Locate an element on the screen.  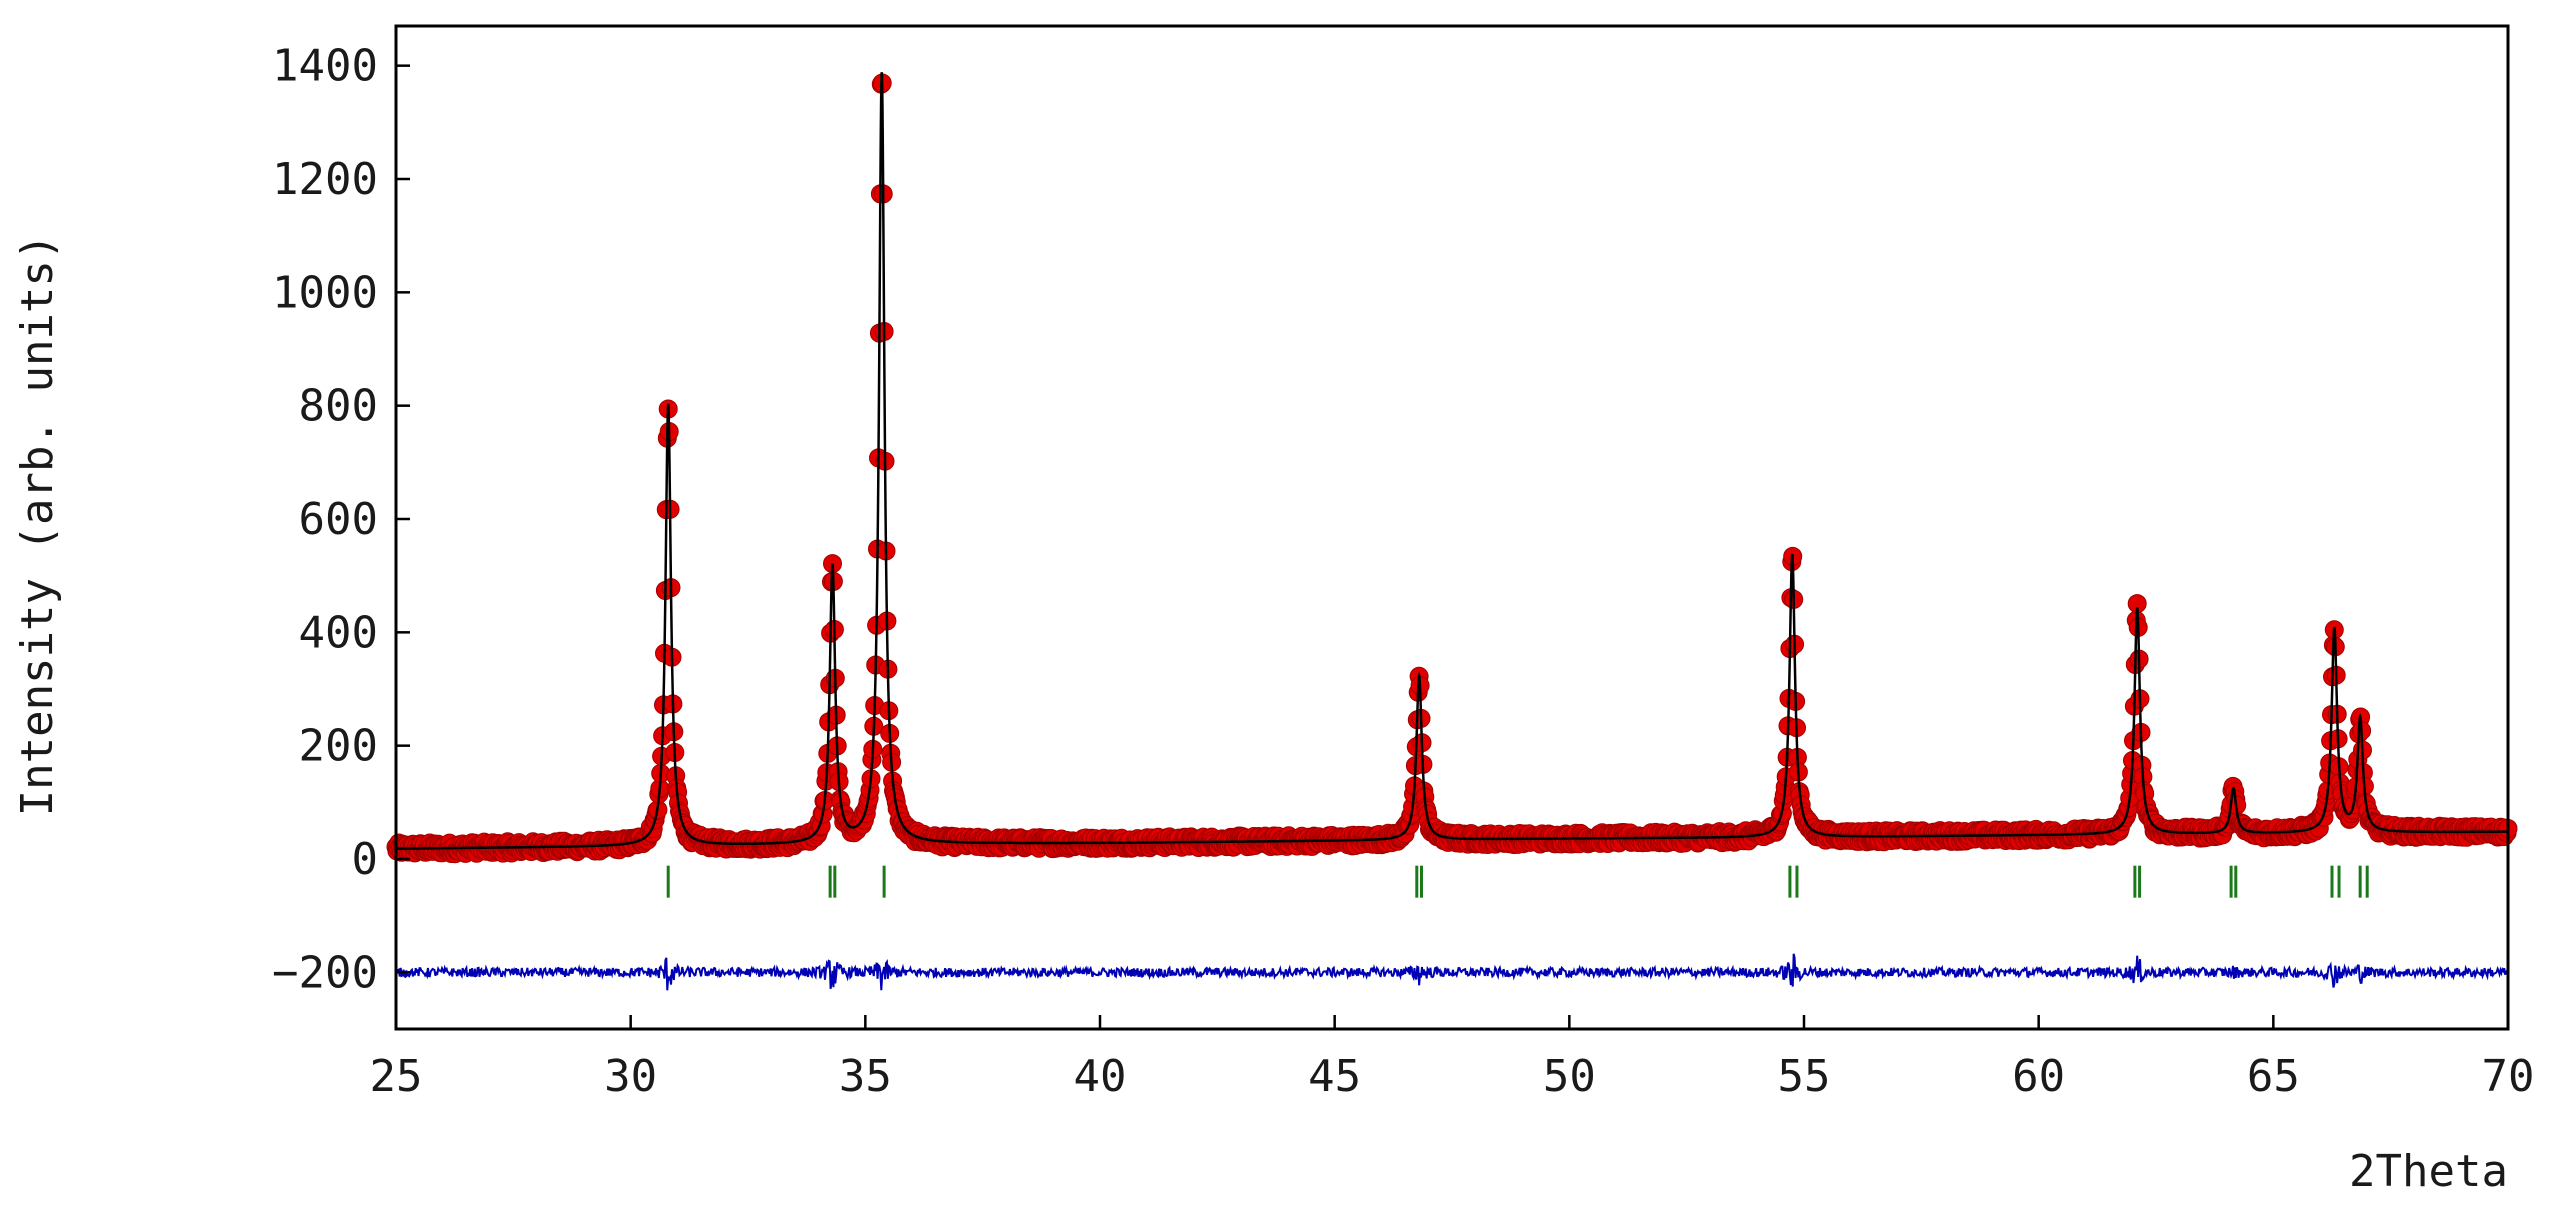
x-tick-label: 30 is located at coordinates (630, 1076).